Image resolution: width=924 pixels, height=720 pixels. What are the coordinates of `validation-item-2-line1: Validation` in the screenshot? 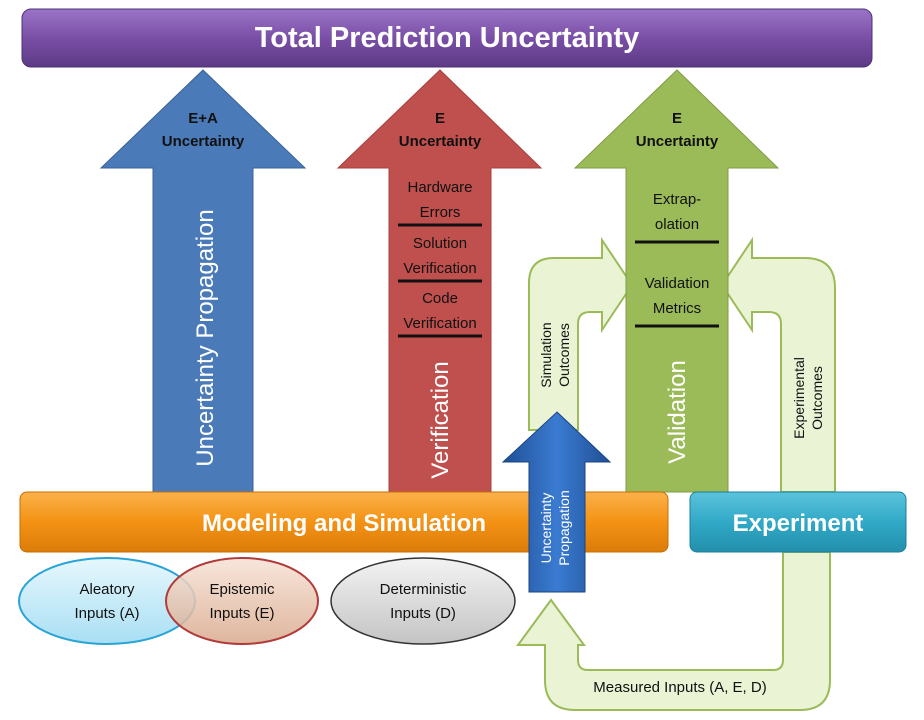 It's located at (677, 283).